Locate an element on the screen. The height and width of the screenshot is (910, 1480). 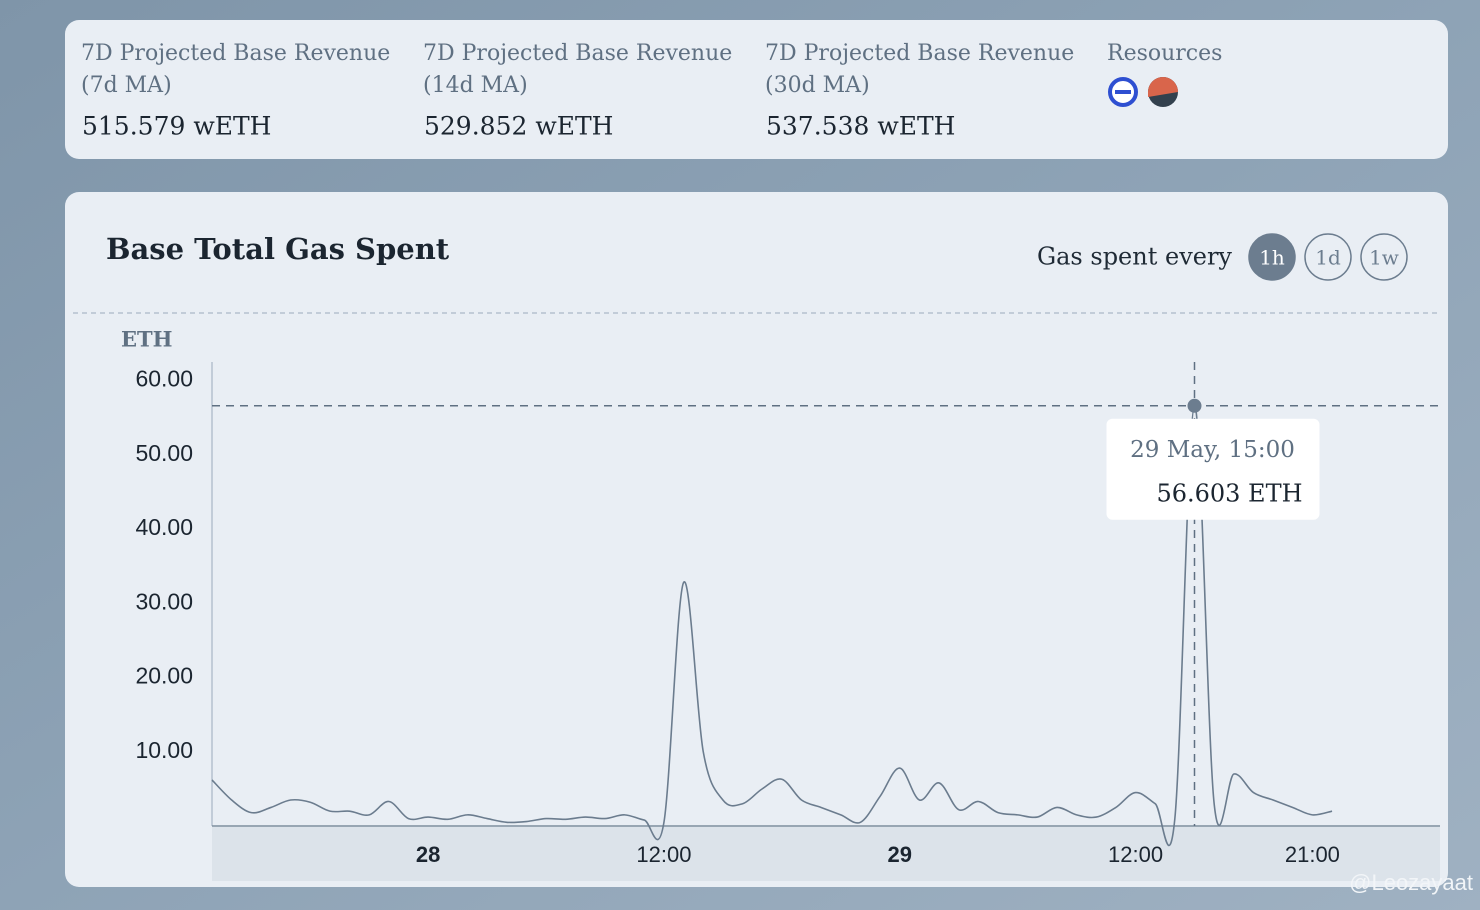
interval-button: 1d is located at coordinates (1328, 257).